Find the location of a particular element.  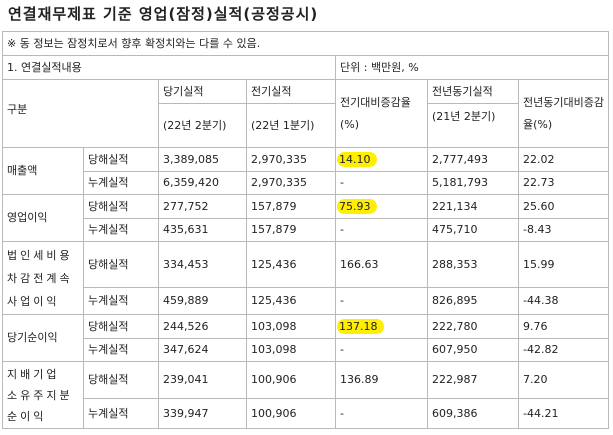

header-current: 당기실적 is located at coordinates (202, 91).